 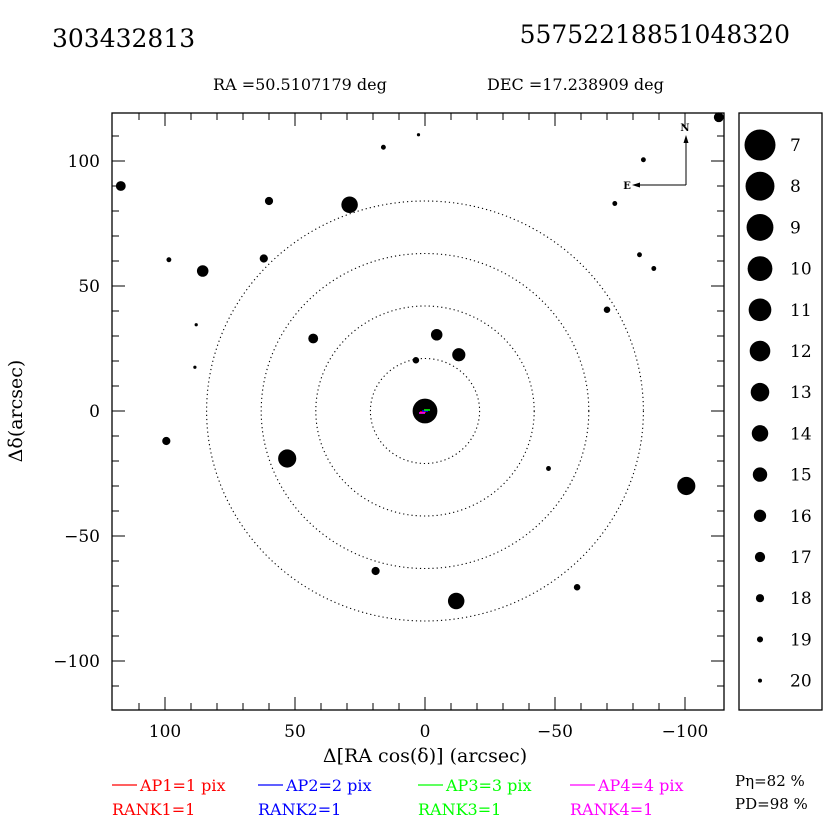 What do you see at coordinates (801, 434) in the screenshot?
I see `legend-label: 14` at bounding box center [801, 434].